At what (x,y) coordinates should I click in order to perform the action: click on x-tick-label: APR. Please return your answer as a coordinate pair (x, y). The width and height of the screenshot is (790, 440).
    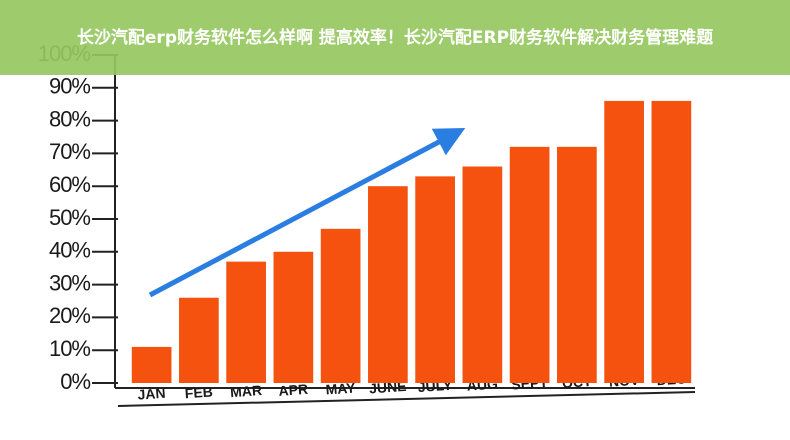
    Looking at the image, I should click on (293, 390).